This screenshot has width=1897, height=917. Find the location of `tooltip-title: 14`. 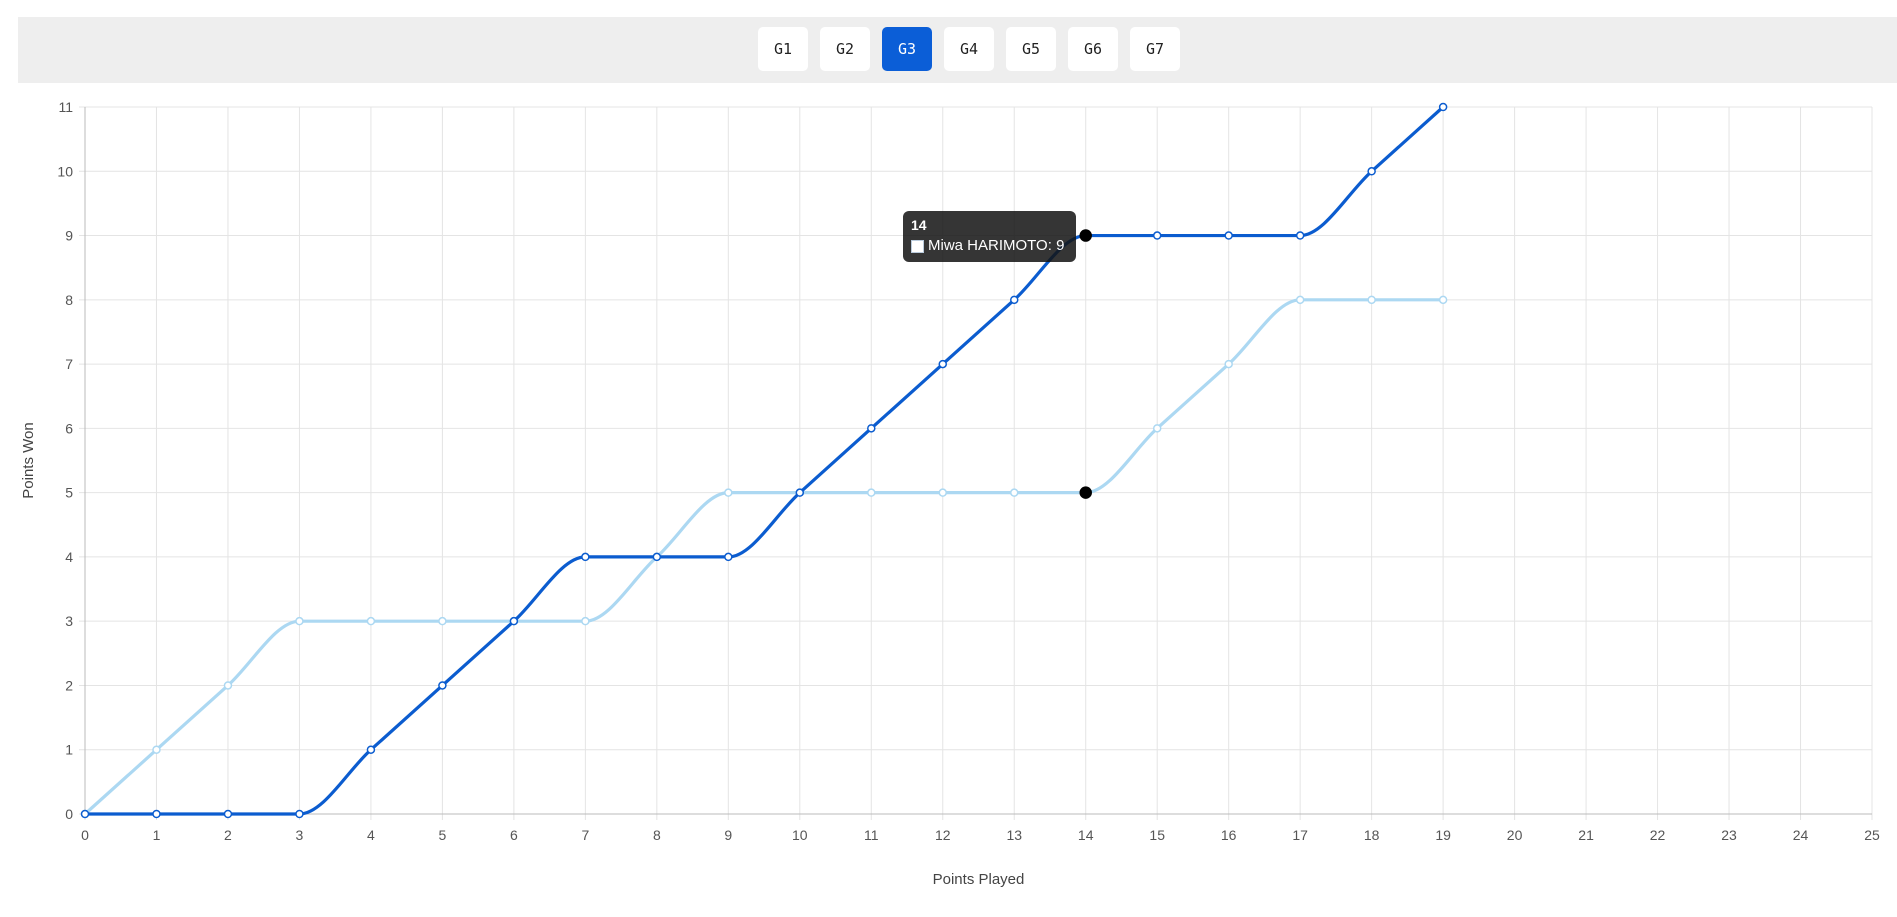

tooltip-title: 14 is located at coordinates (919, 225).